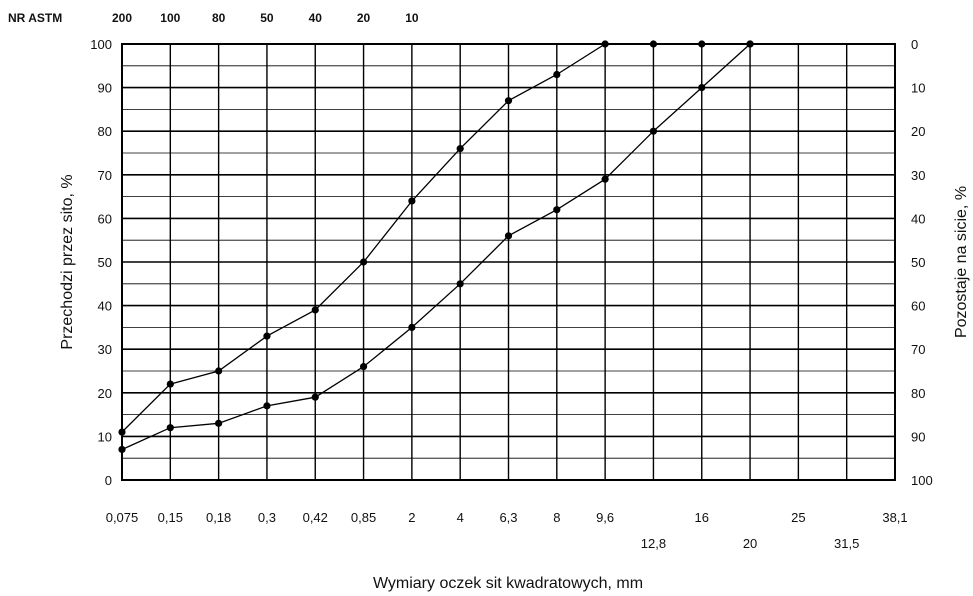 The image size is (973, 596). I want to click on y-tick-label-right: 30, so click(918, 175).